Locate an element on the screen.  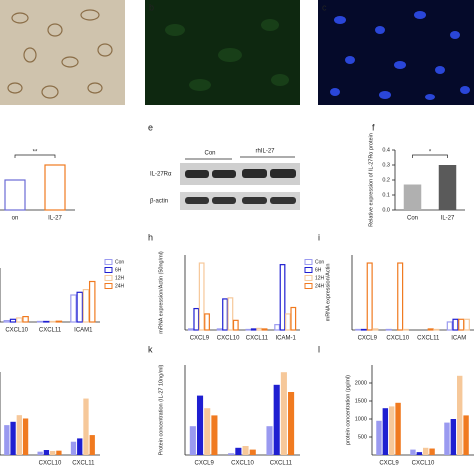
y-axis-label: Relative expression of IL-27Rα protein is located at coordinates (371, 180).